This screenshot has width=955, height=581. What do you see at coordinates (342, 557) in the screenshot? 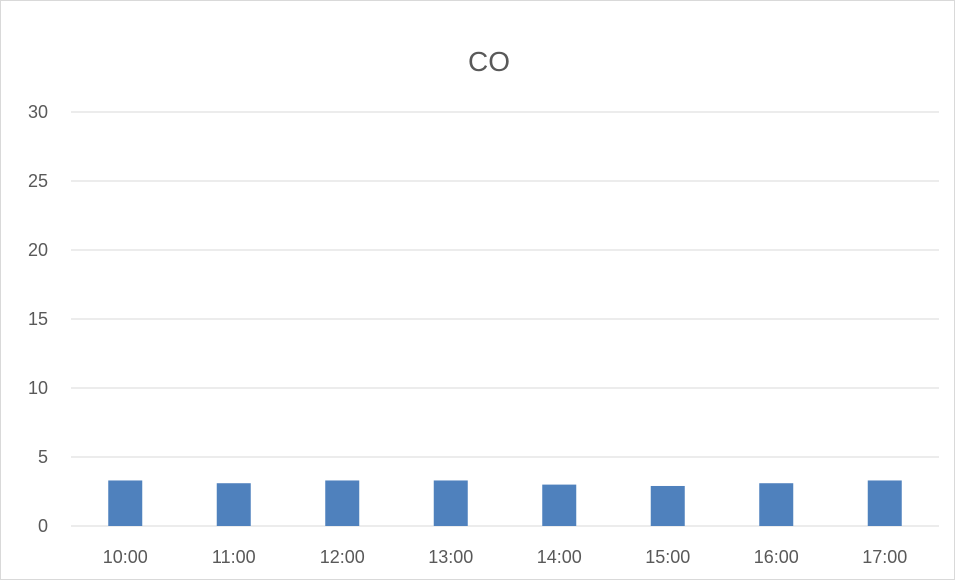
I see `x-tick-label: 12:00` at bounding box center [342, 557].